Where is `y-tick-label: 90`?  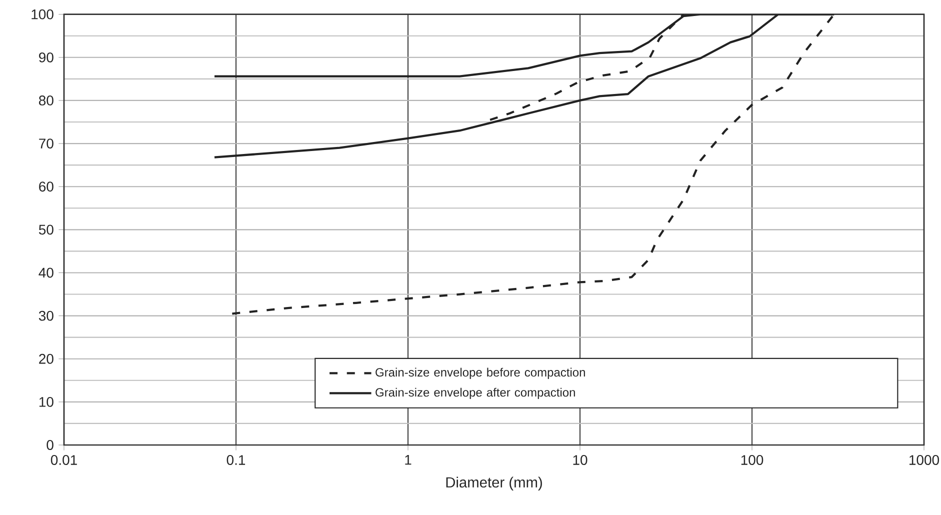 y-tick-label: 90 is located at coordinates (46, 57).